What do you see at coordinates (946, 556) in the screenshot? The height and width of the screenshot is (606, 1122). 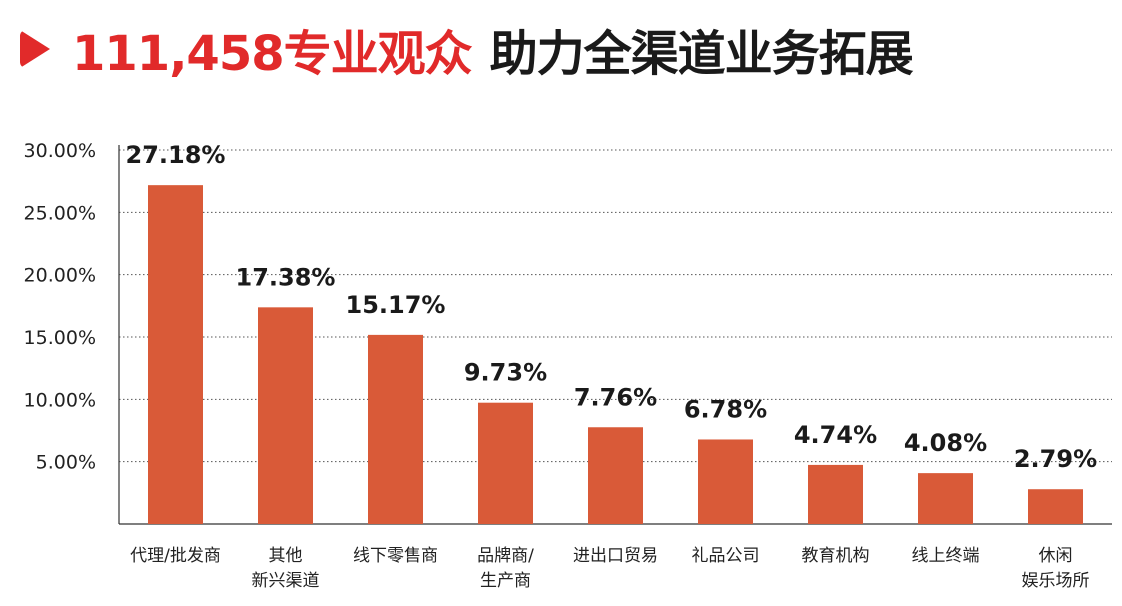 I see `category-label-7: 线上终端` at bounding box center [946, 556].